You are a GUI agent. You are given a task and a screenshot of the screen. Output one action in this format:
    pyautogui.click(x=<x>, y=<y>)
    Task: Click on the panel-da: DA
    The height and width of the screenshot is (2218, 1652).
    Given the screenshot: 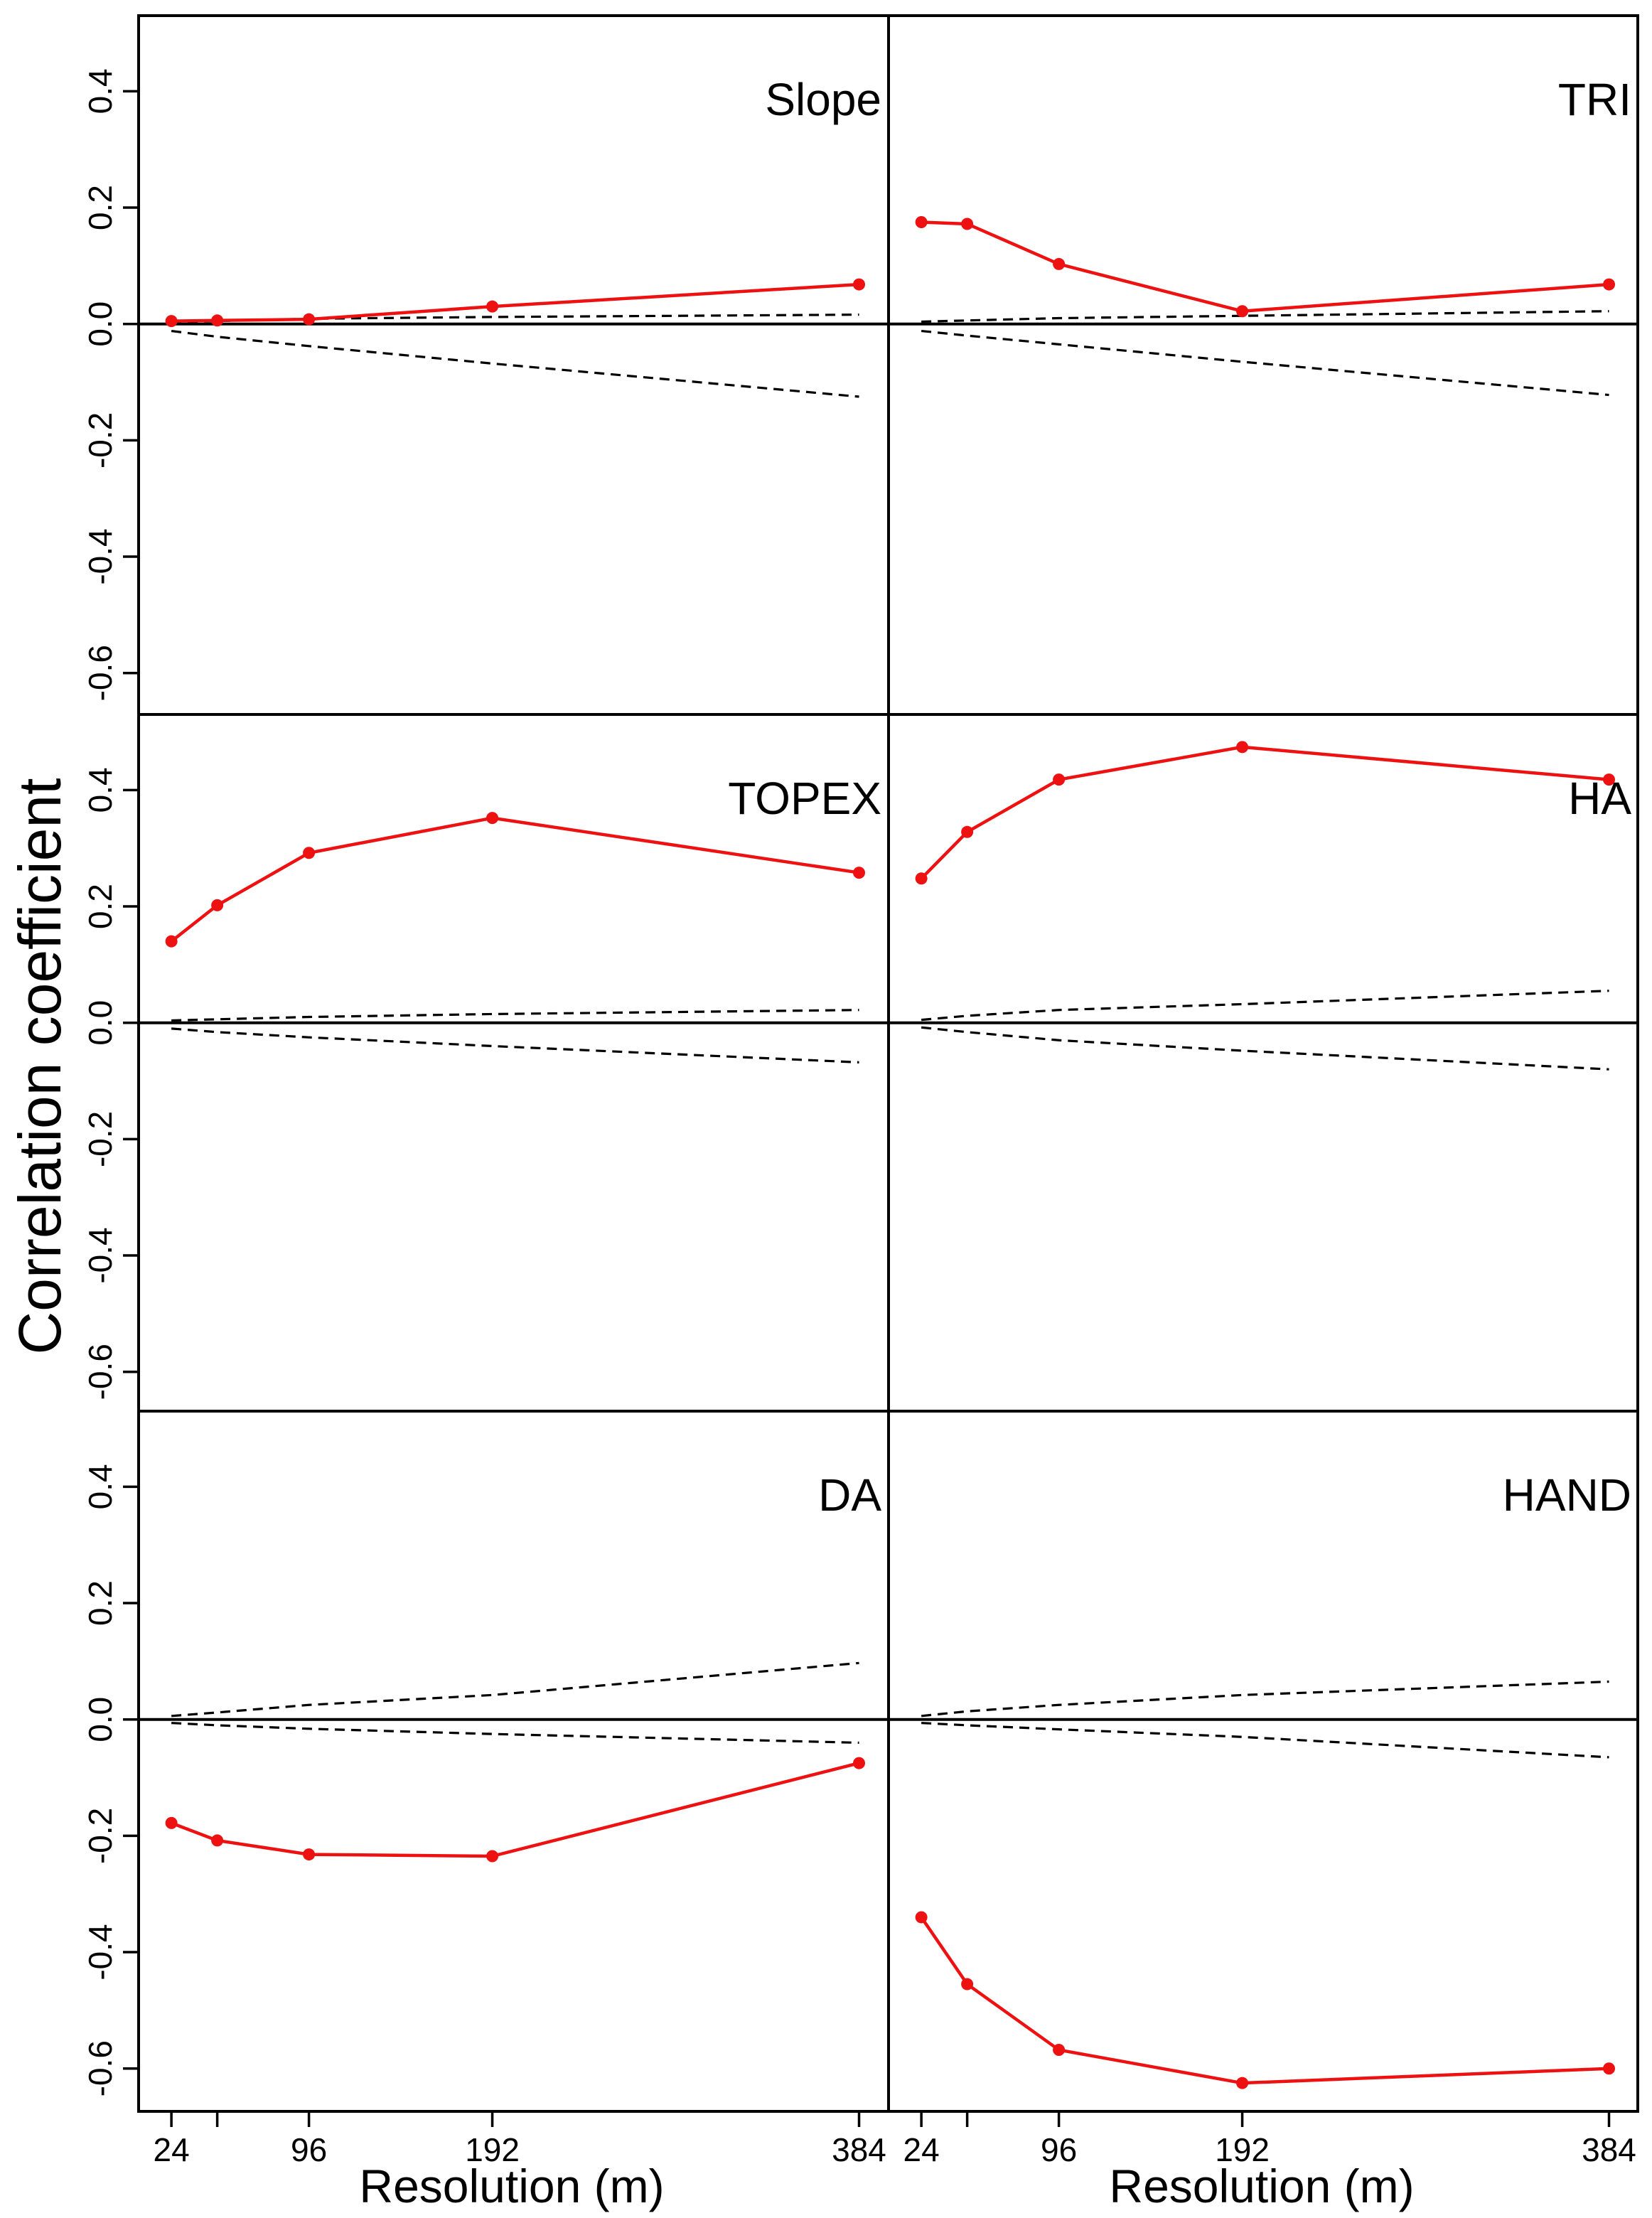 What is the action you would take?
    pyautogui.click(x=514, y=1666)
    